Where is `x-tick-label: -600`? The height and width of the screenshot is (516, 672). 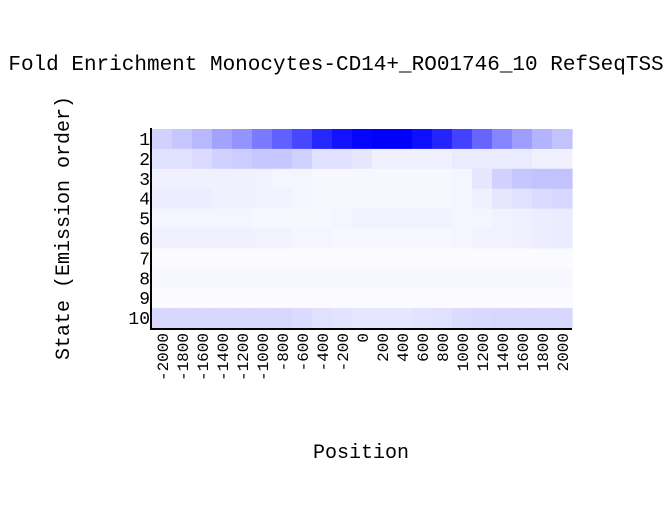 x-tick-label: -600 is located at coordinates (304, 352).